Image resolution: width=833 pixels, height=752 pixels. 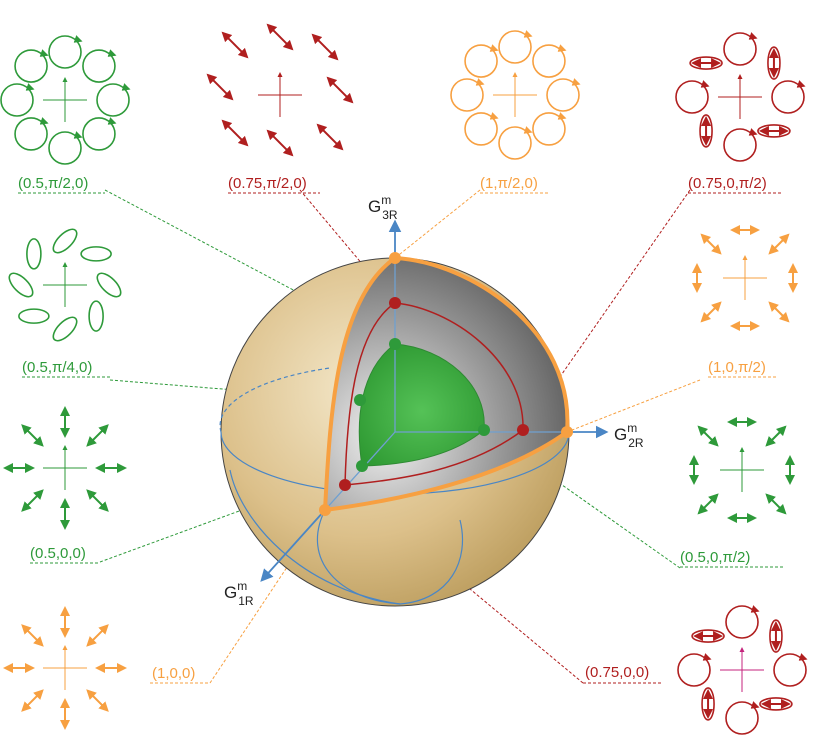 I want to click on leader-mr, so click(x=633, y=406).